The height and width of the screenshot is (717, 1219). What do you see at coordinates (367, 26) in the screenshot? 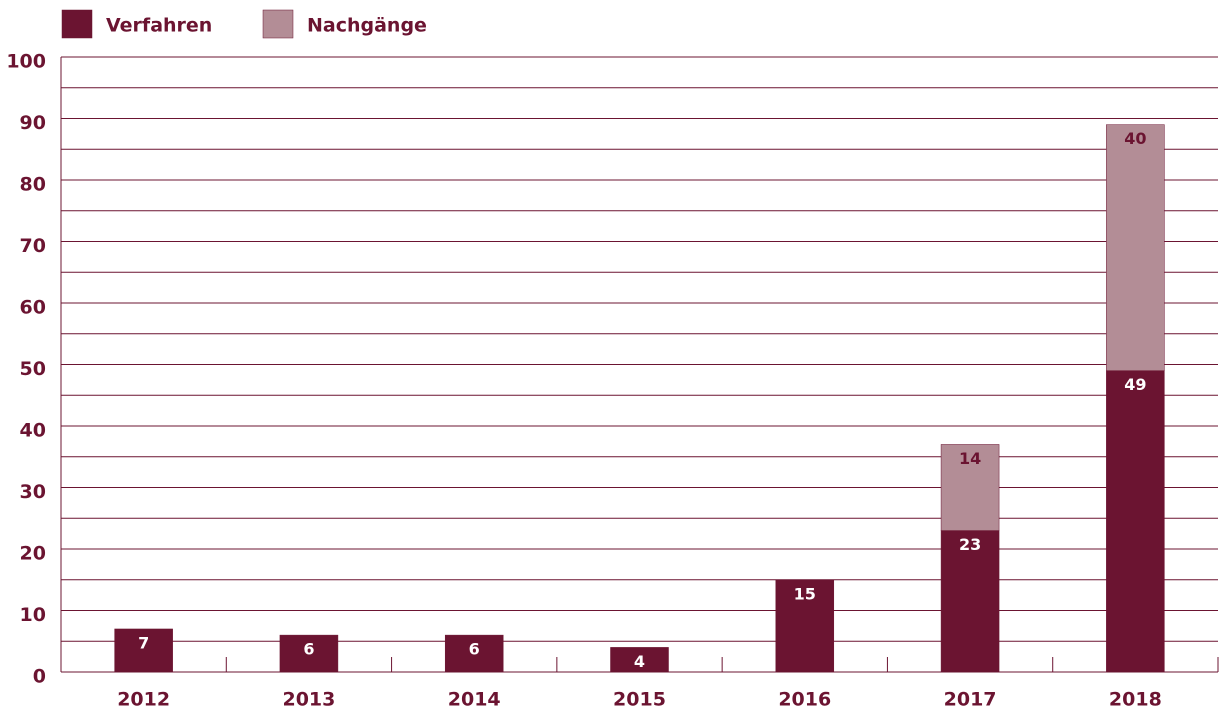
I see `legend-label: Nachgänge` at bounding box center [367, 26].